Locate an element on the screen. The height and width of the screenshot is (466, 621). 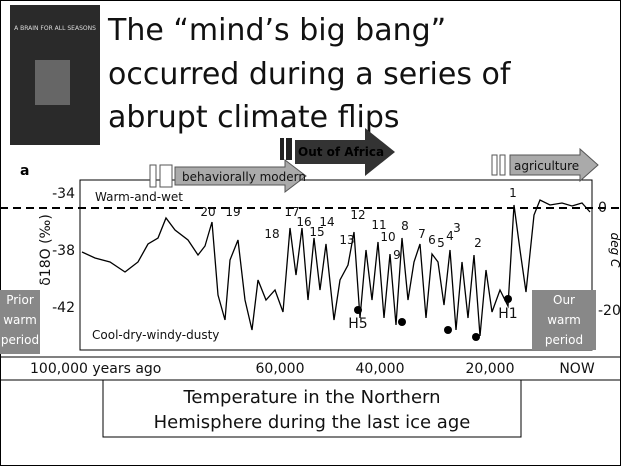
caption-line: Hemisphere during the last ice age is located at coordinates (312, 422).